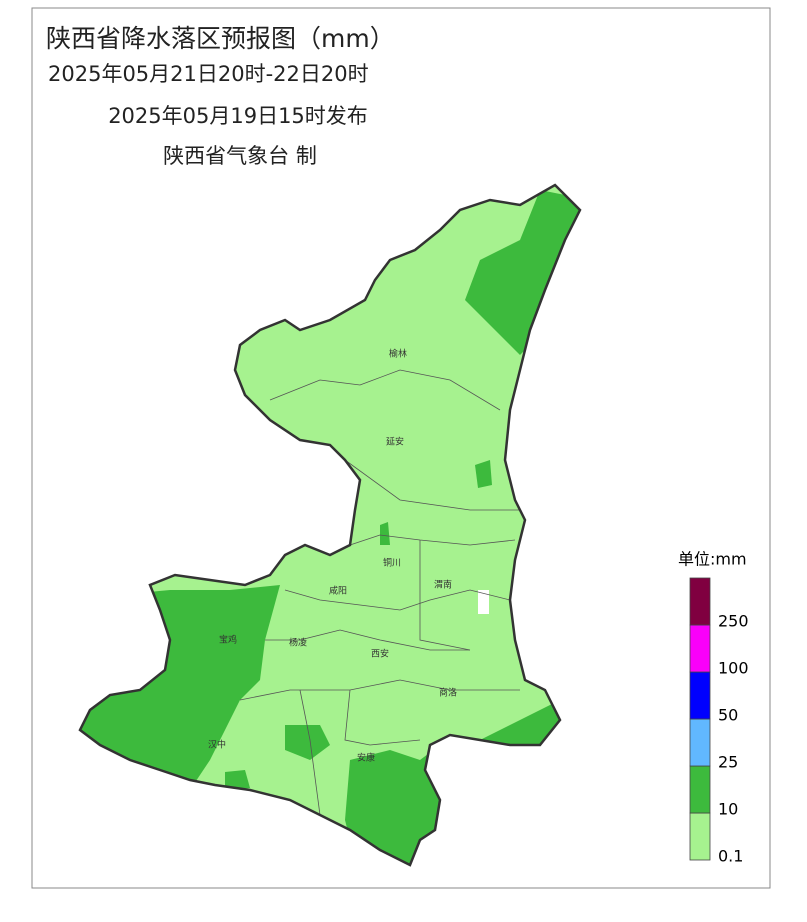  What do you see at coordinates (728, 762) in the screenshot?
I see `legend-label: 25` at bounding box center [728, 762].